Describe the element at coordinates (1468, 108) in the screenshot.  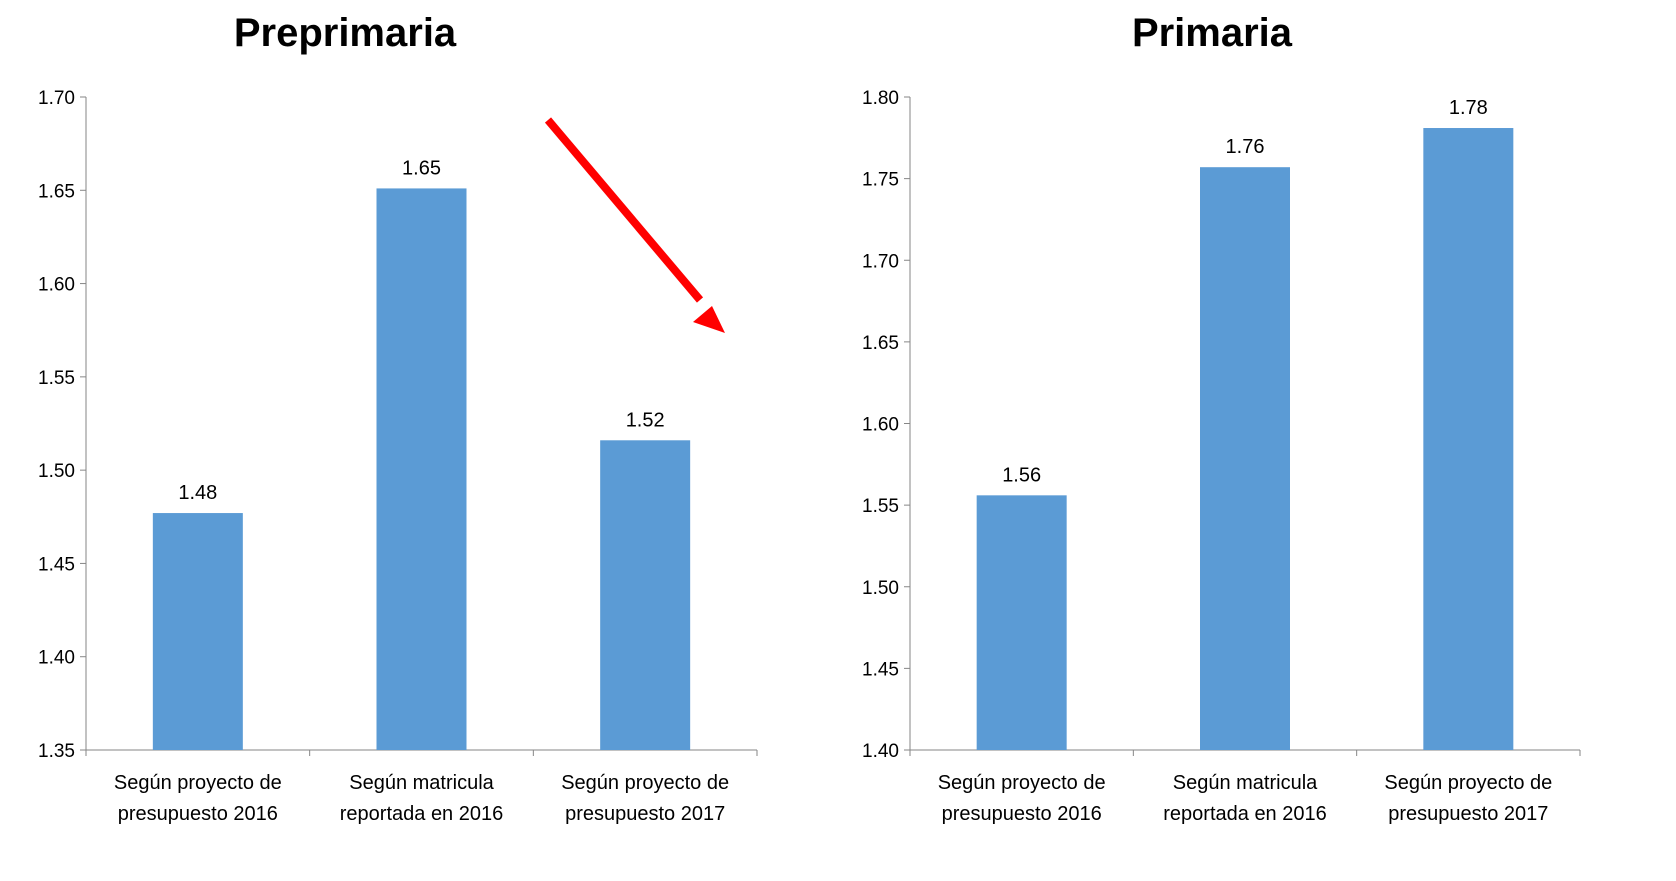
I see `data-label: 1.78` at that location.